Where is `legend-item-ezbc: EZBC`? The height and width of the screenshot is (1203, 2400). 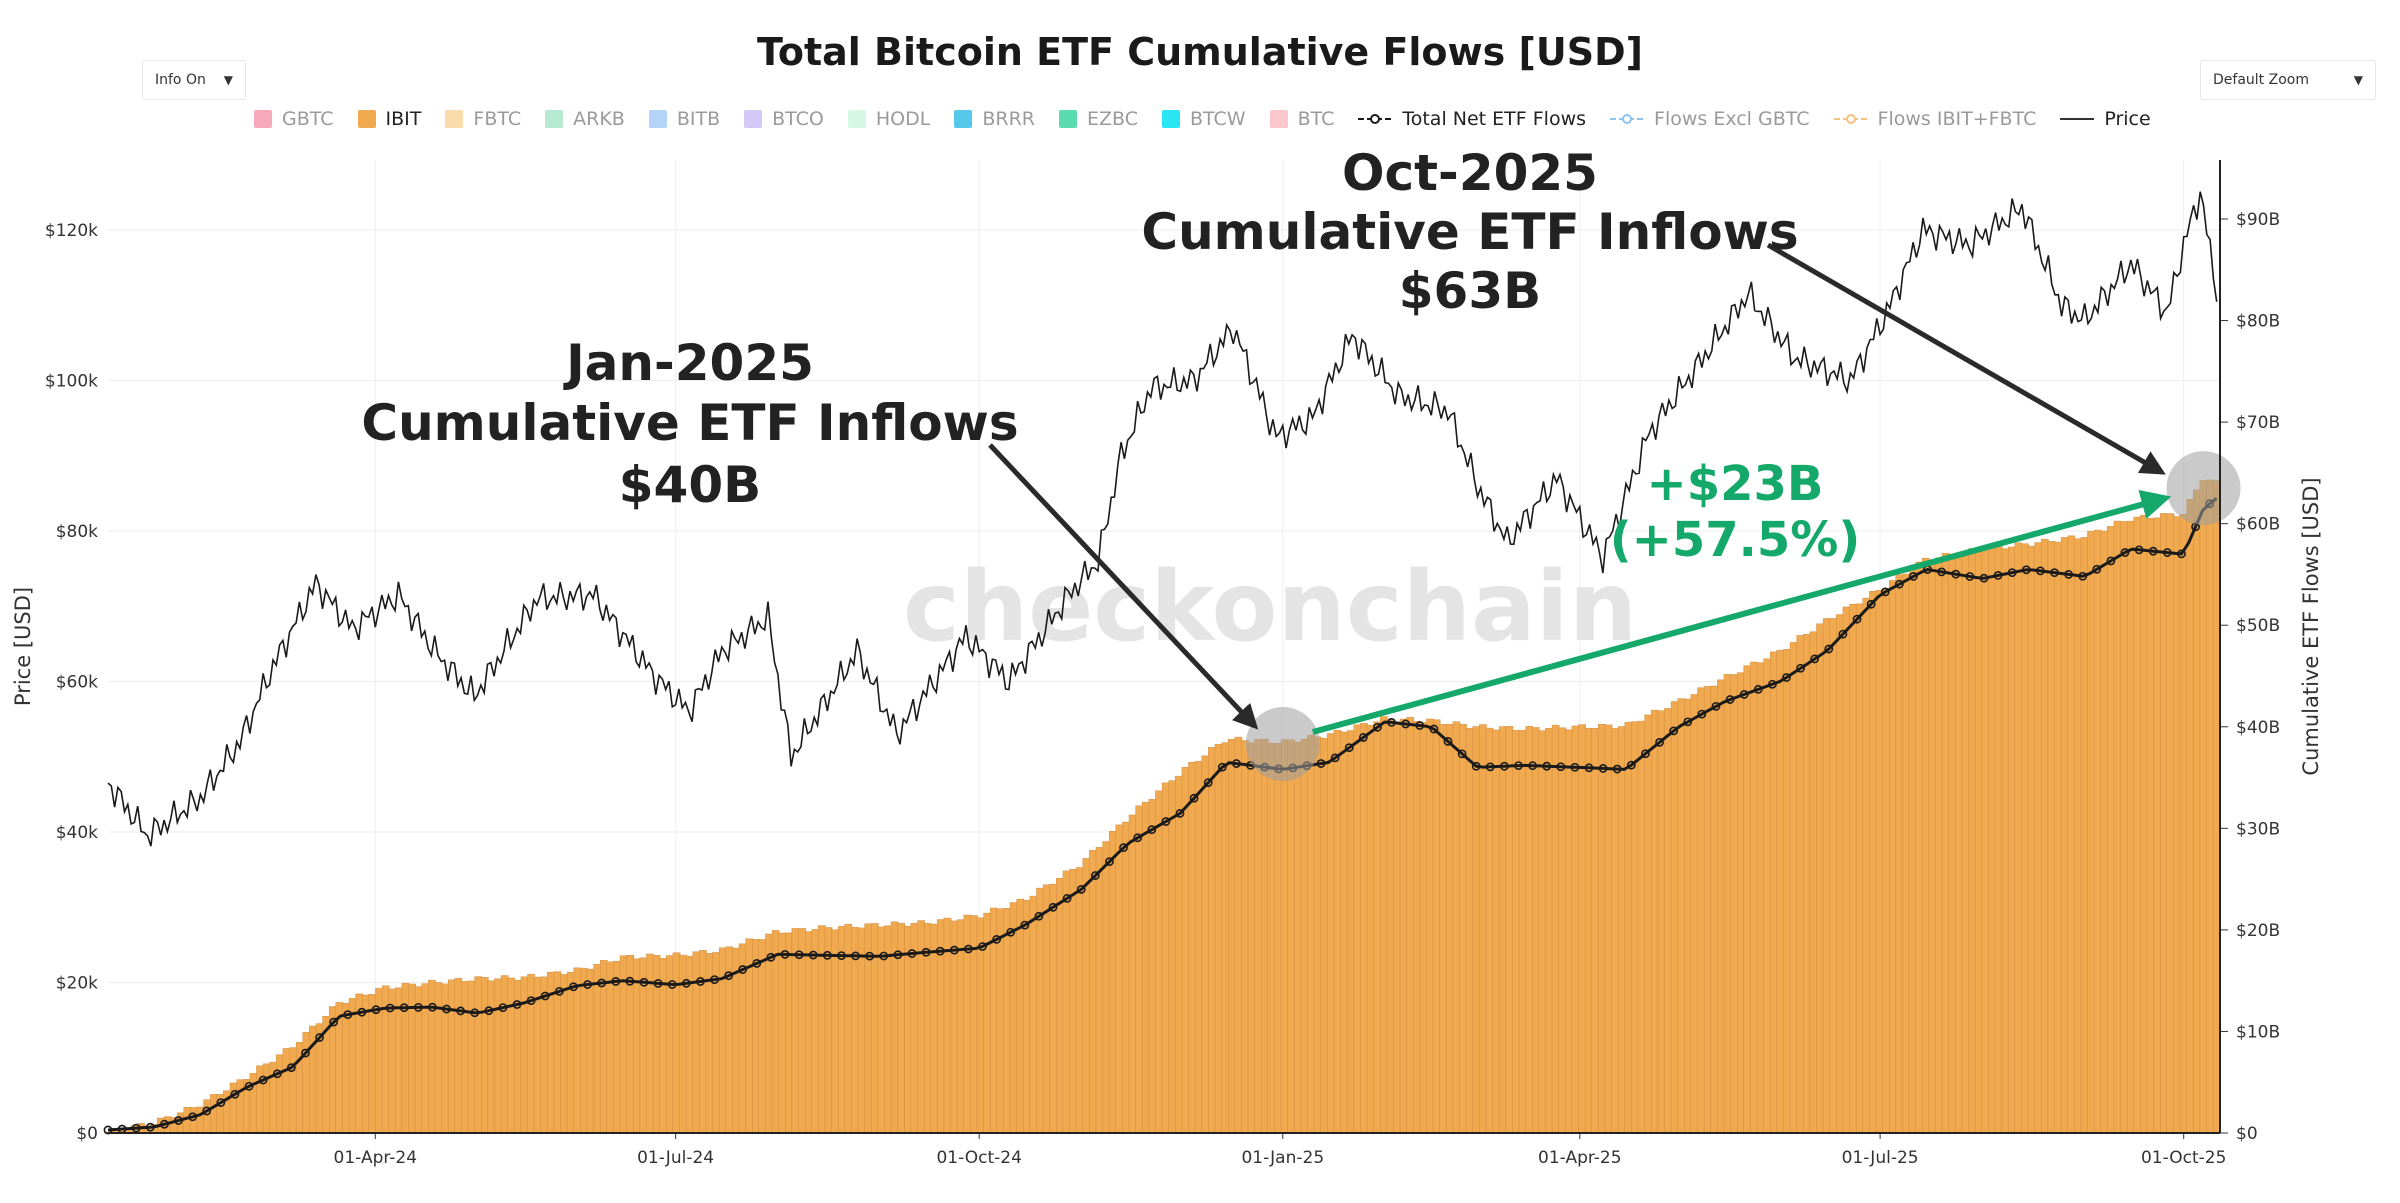 legend-item-ezbc: EZBC is located at coordinates (1098, 119).